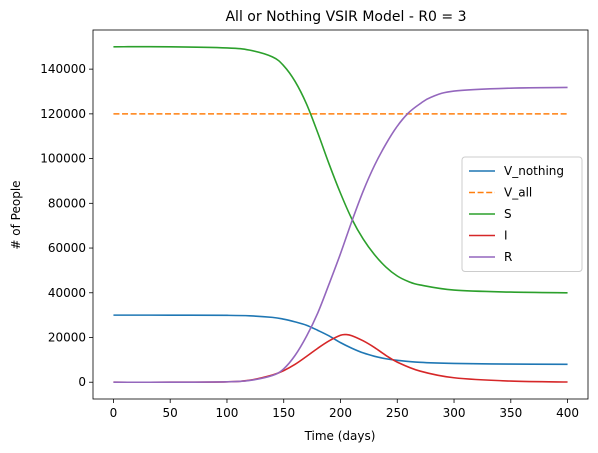  Describe the element at coordinates (345, 17) in the screenshot. I see `chart-title: All or Nothing VSIR Model - R0 = 3` at that location.